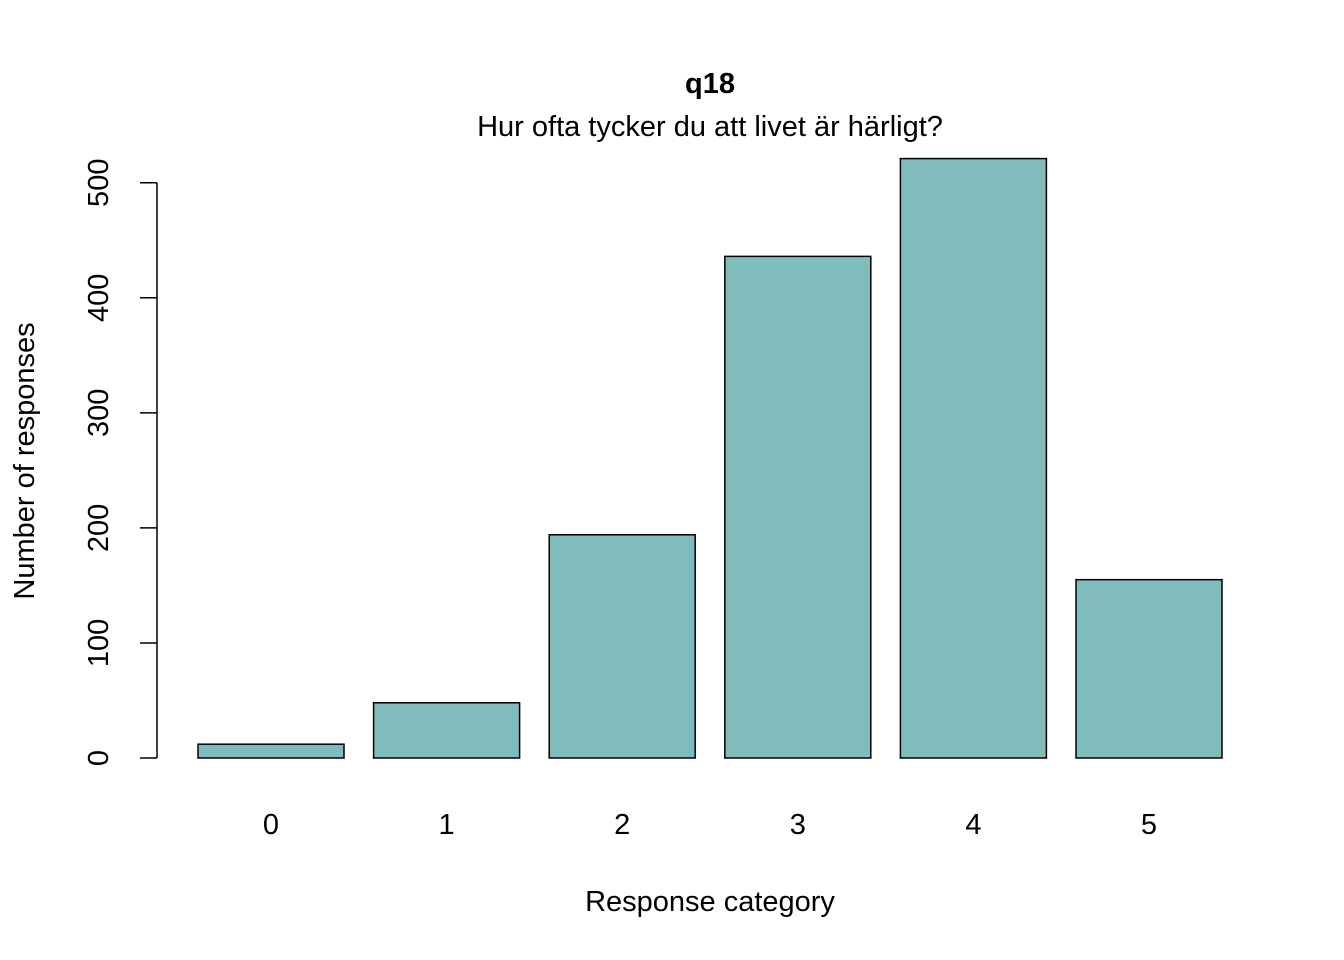  What do you see at coordinates (622, 825) in the screenshot?
I see `x-tick-label: 2` at bounding box center [622, 825].